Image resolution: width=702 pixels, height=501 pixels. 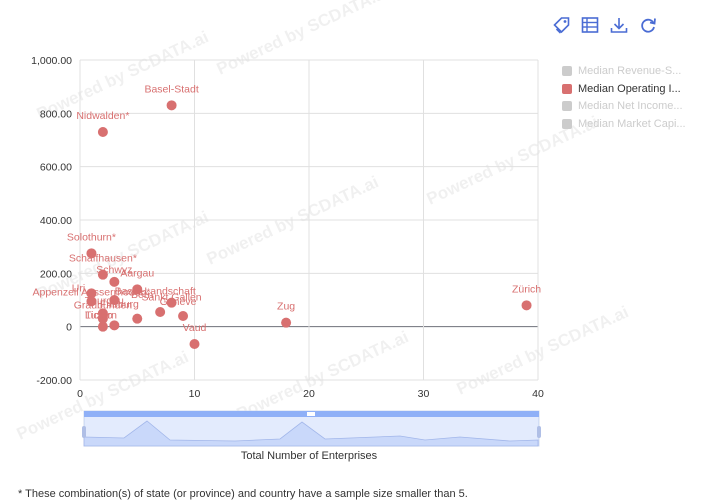 What do you see at coordinates (104, 301) in the screenshot?
I see `point-label: Thurgau` at bounding box center [104, 301].